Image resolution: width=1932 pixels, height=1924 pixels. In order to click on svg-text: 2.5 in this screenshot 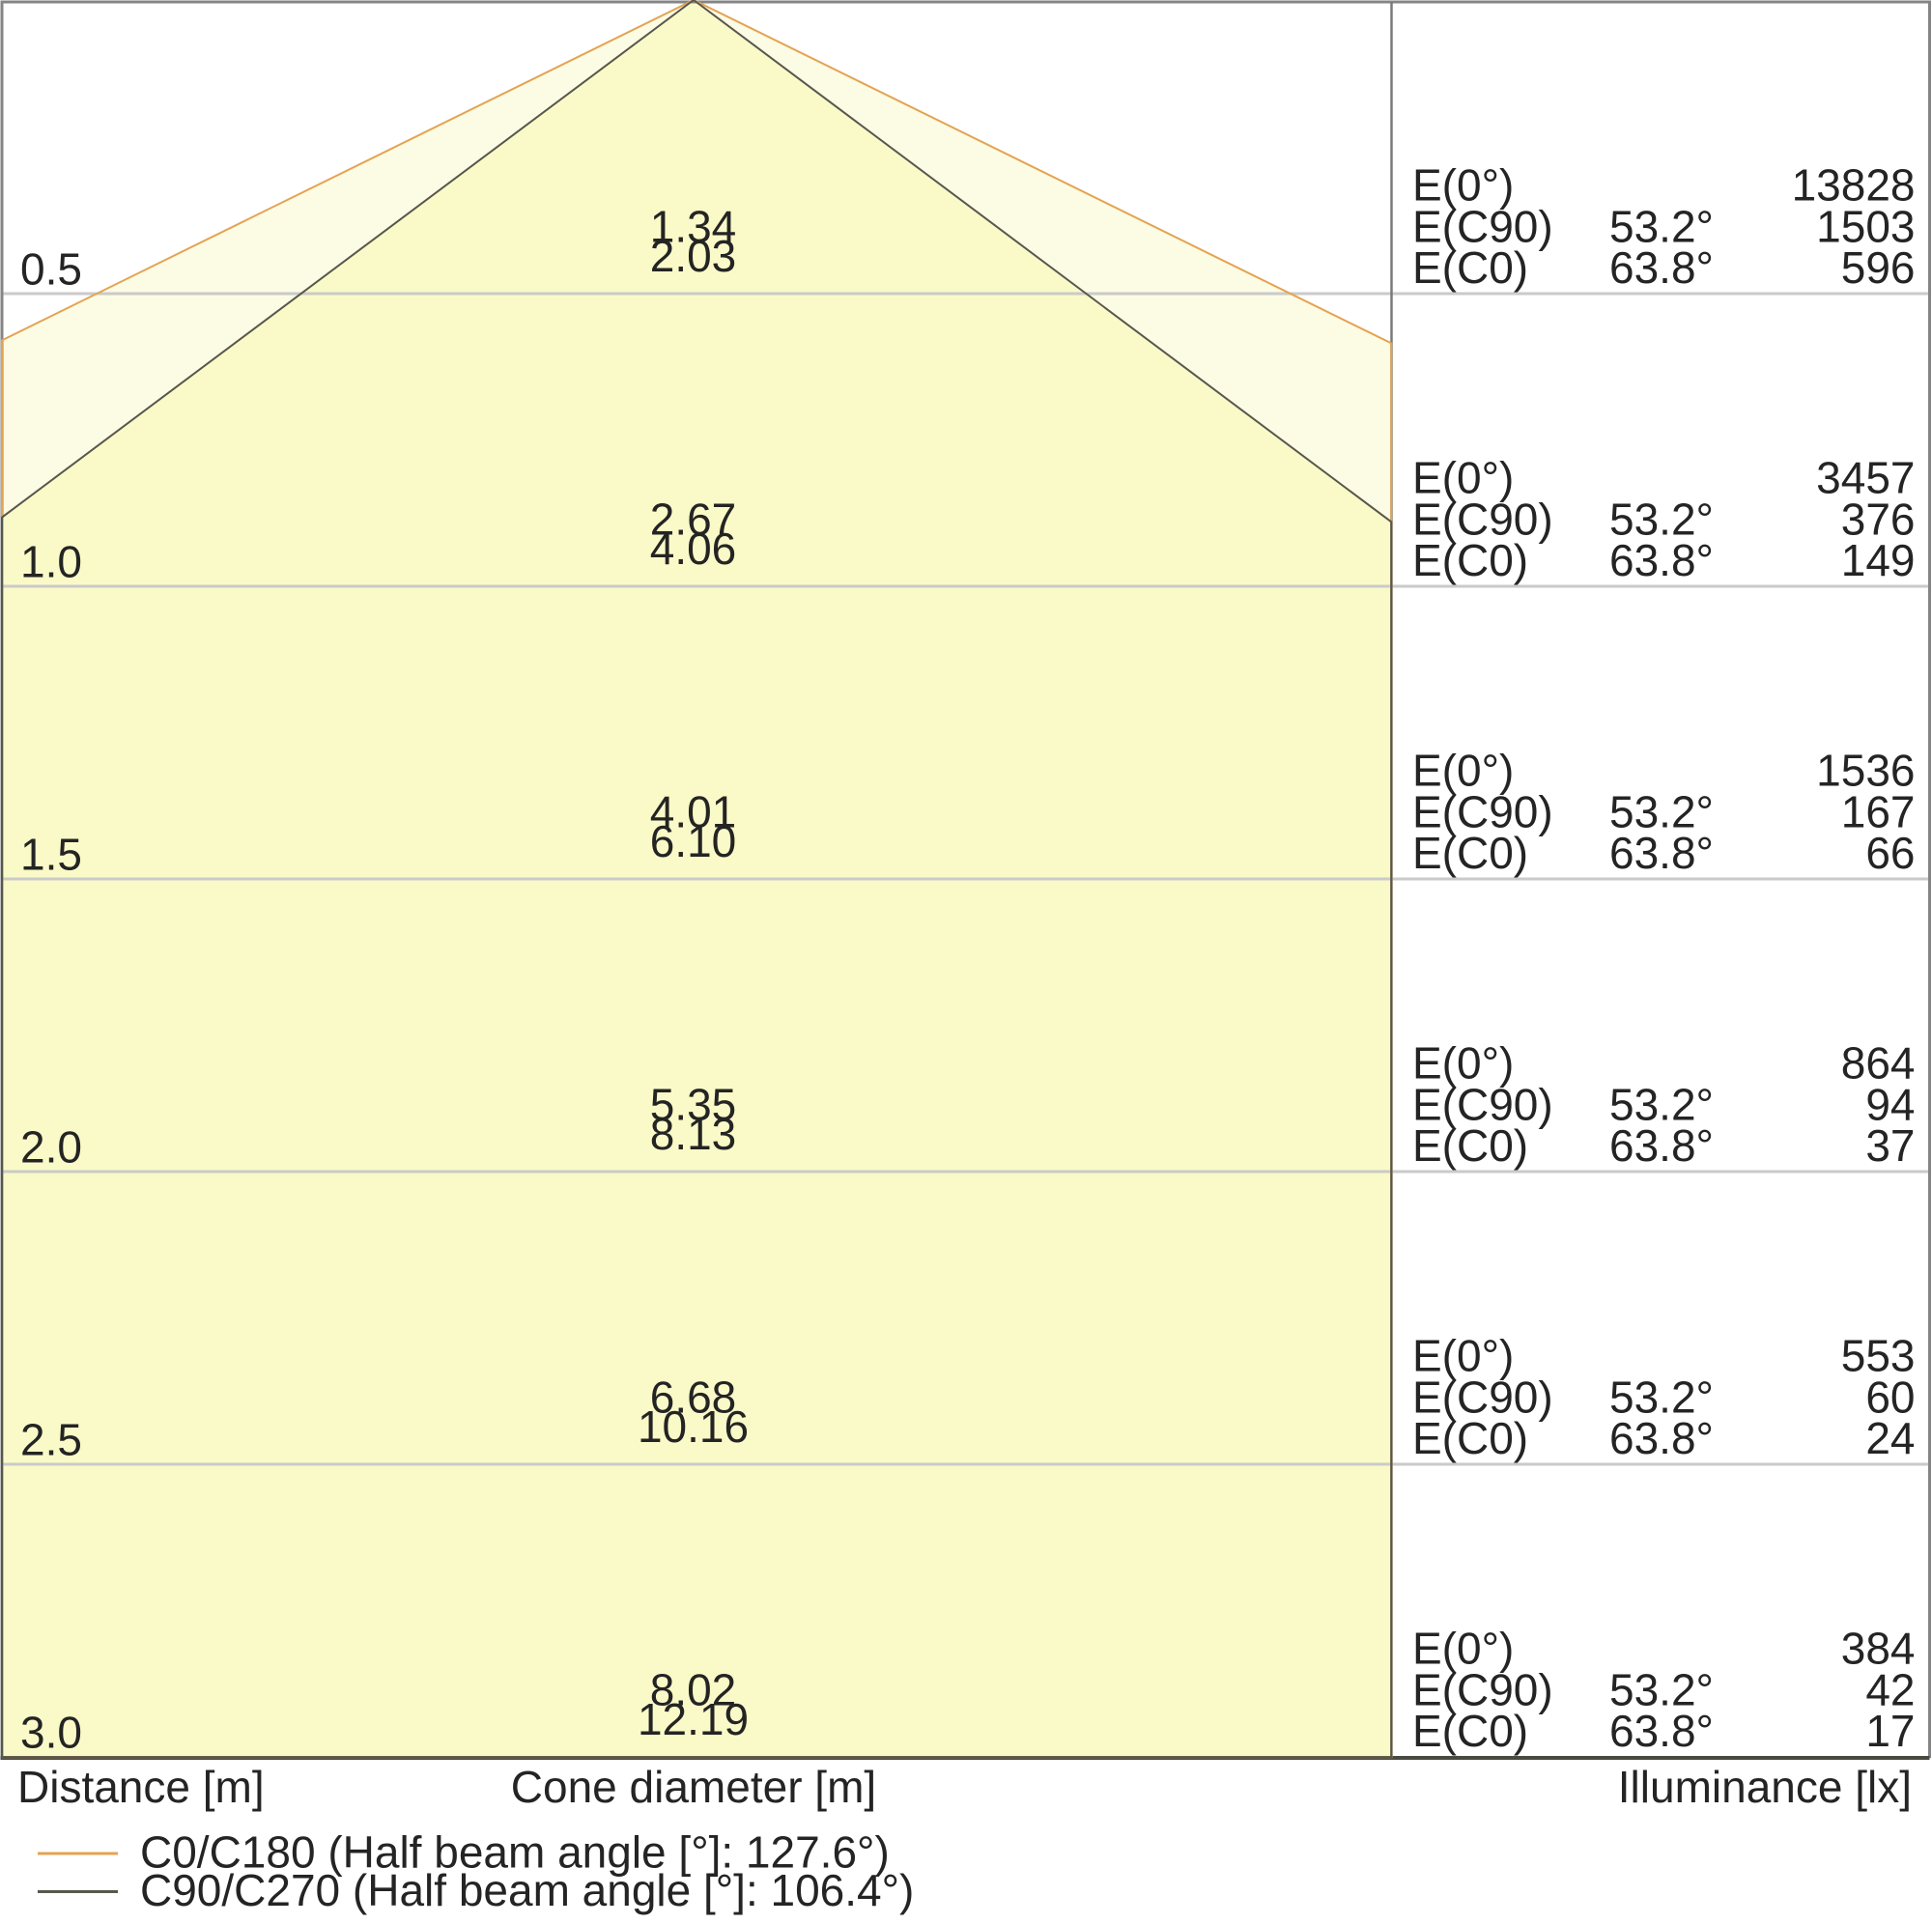, I will do `click(51, 1440)`.